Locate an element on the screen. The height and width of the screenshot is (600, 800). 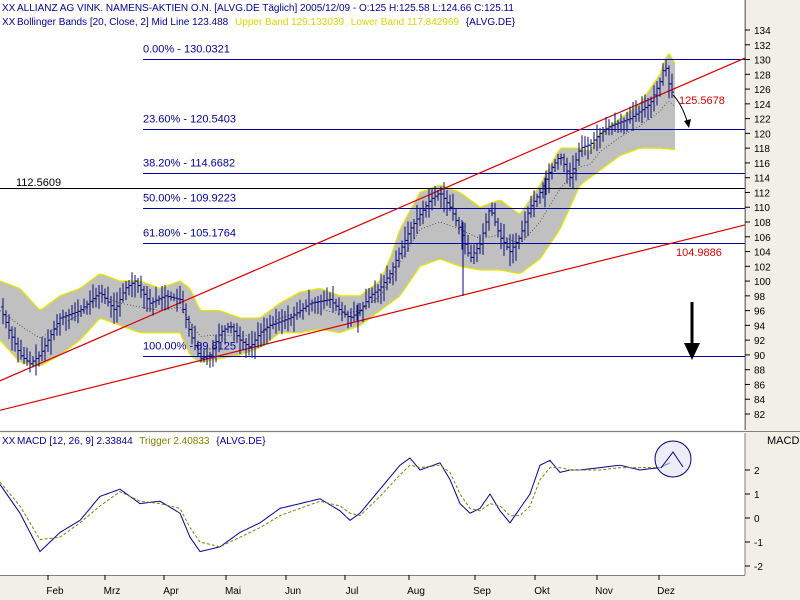
price-tick-label: 132 is located at coordinates (762, 46).